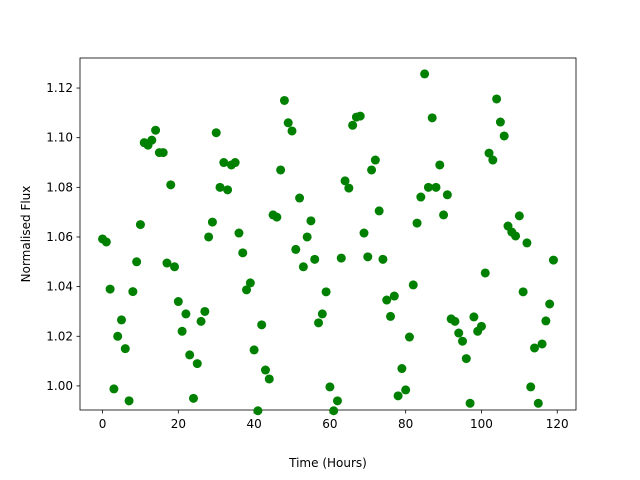 This screenshot has width=640, height=480. What do you see at coordinates (59, 386) in the screenshot?
I see `y-tick-label: 1.00` at bounding box center [59, 386].